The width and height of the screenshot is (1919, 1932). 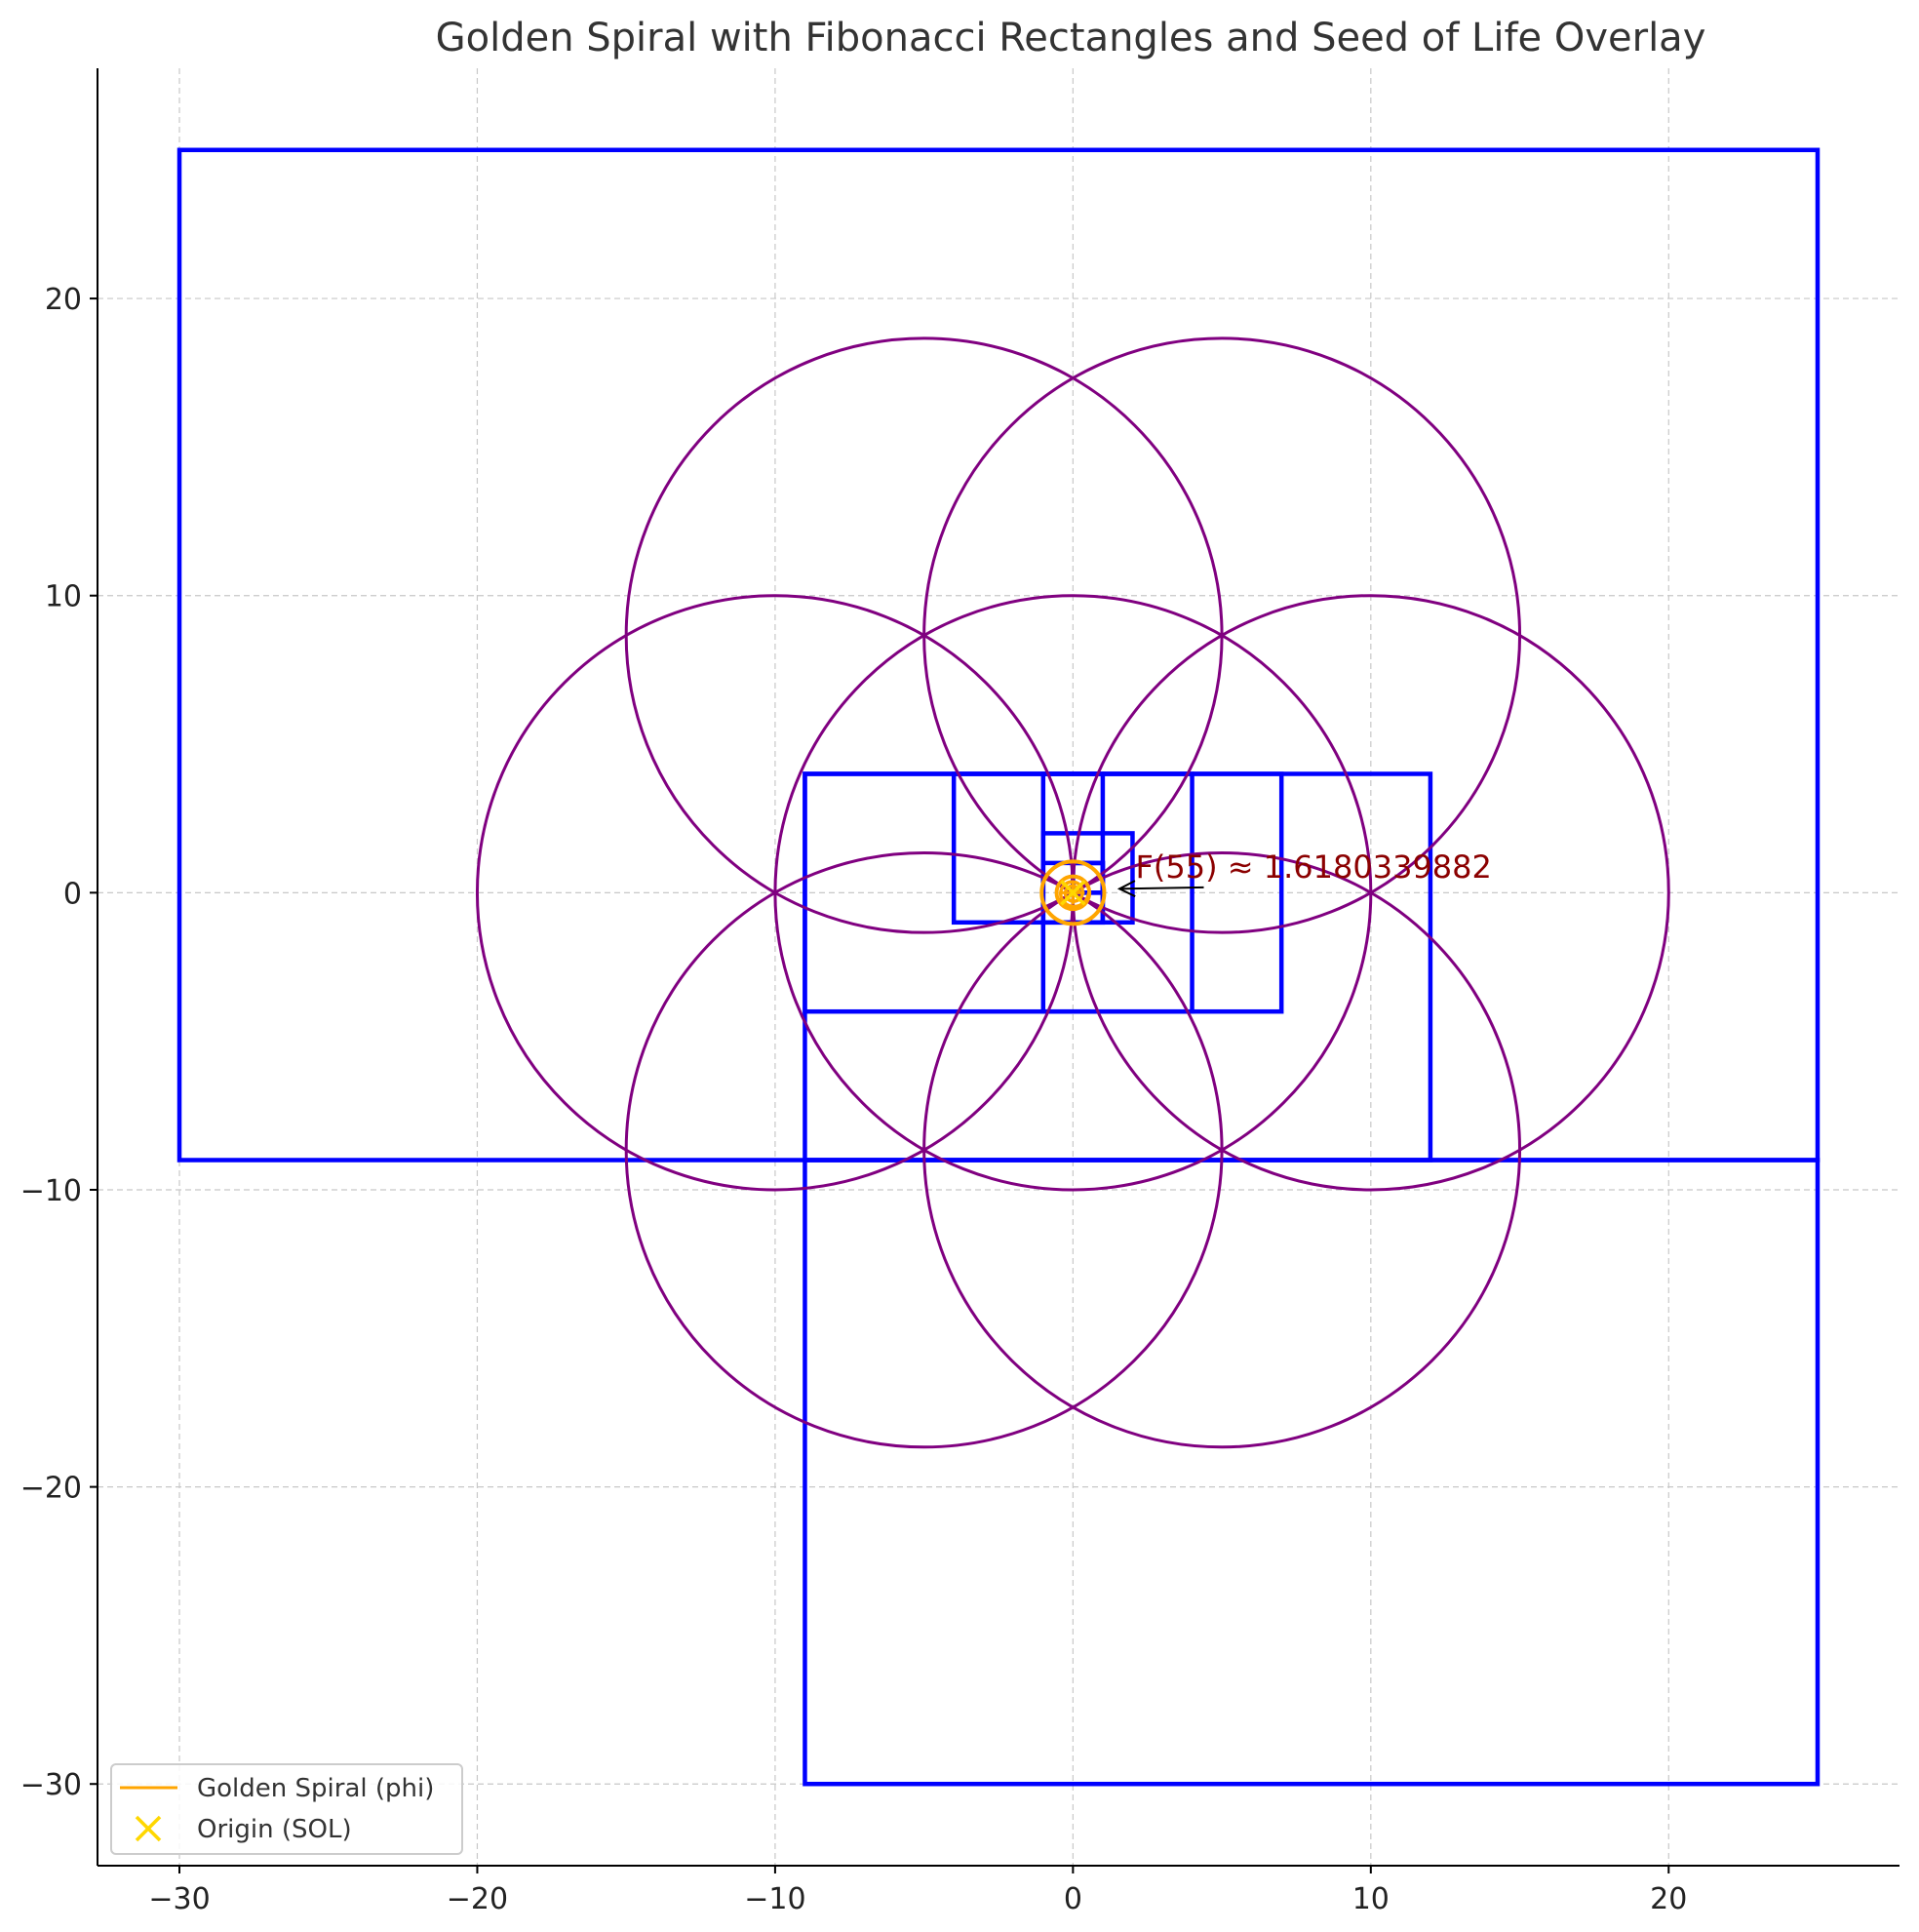 I want to click on sol-marker-ring, so click(x=1073, y=893).